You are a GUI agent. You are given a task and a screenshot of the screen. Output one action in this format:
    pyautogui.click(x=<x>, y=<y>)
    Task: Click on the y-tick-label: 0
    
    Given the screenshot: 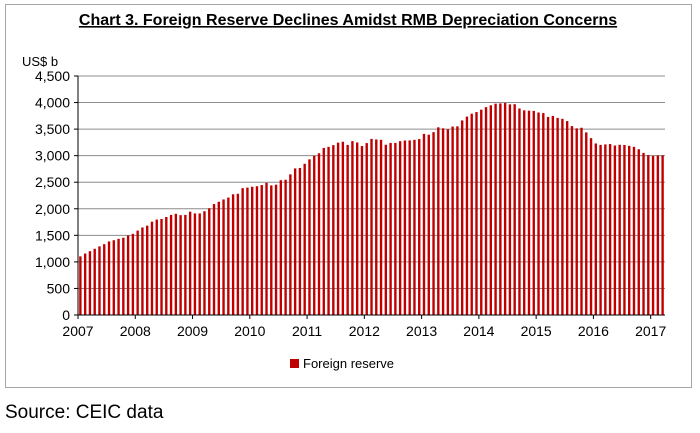 What is the action you would take?
    pyautogui.click(x=66, y=315)
    